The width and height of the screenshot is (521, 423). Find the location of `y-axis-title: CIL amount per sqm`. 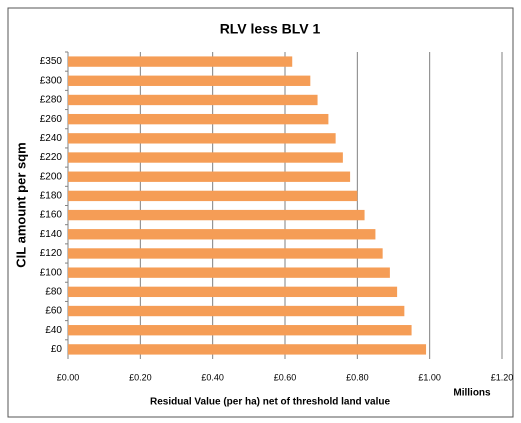

y-axis-title: CIL amount per sqm is located at coordinates (20, 204).